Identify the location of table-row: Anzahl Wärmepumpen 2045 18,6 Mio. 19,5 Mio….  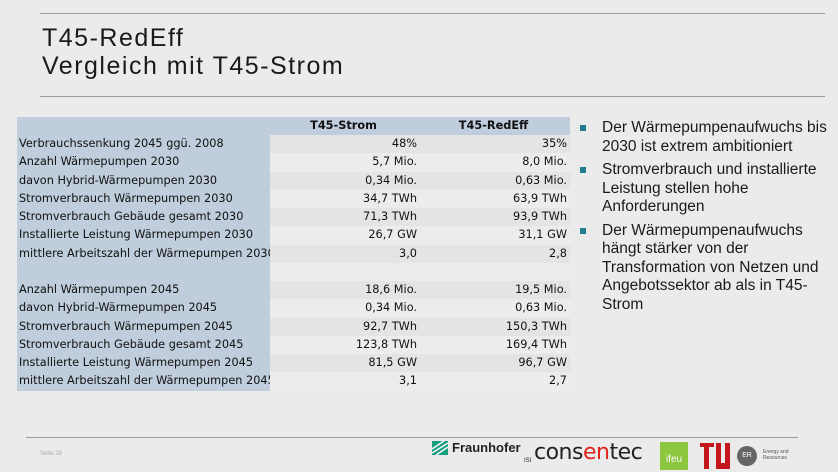
(293, 290).